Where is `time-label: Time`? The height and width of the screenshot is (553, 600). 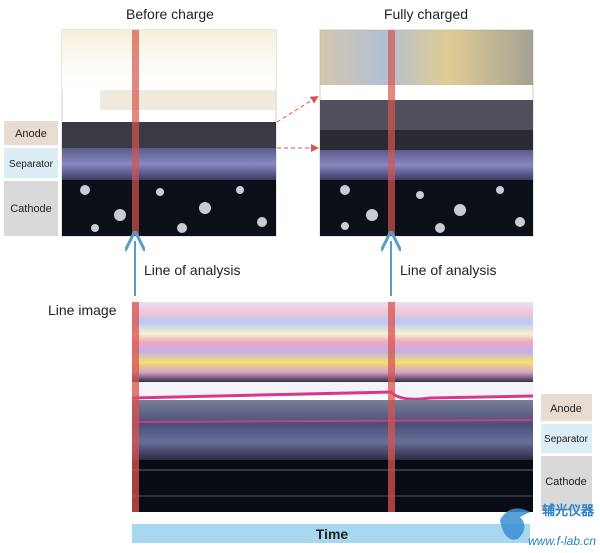 time-label: Time is located at coordinates (332, 534).